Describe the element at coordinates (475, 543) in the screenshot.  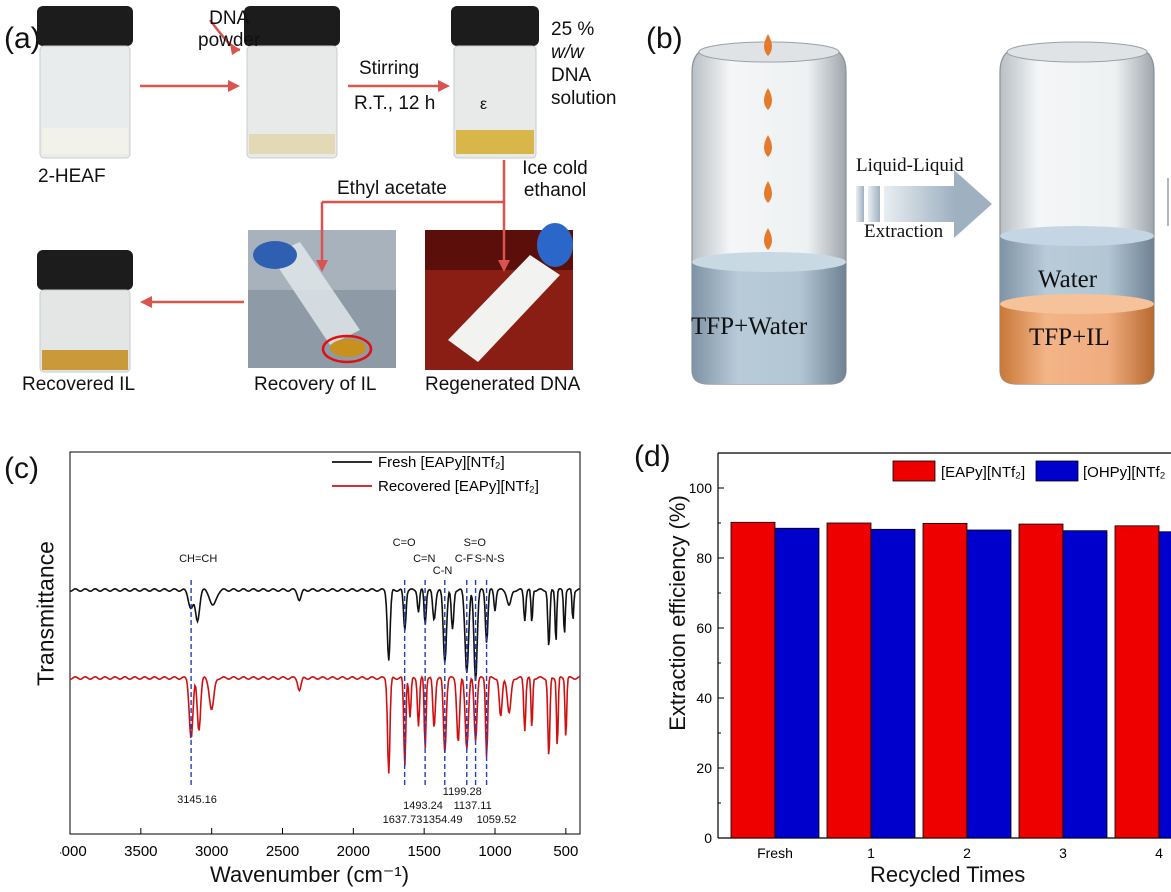
I see `peak-label-5: S=O` at that location.